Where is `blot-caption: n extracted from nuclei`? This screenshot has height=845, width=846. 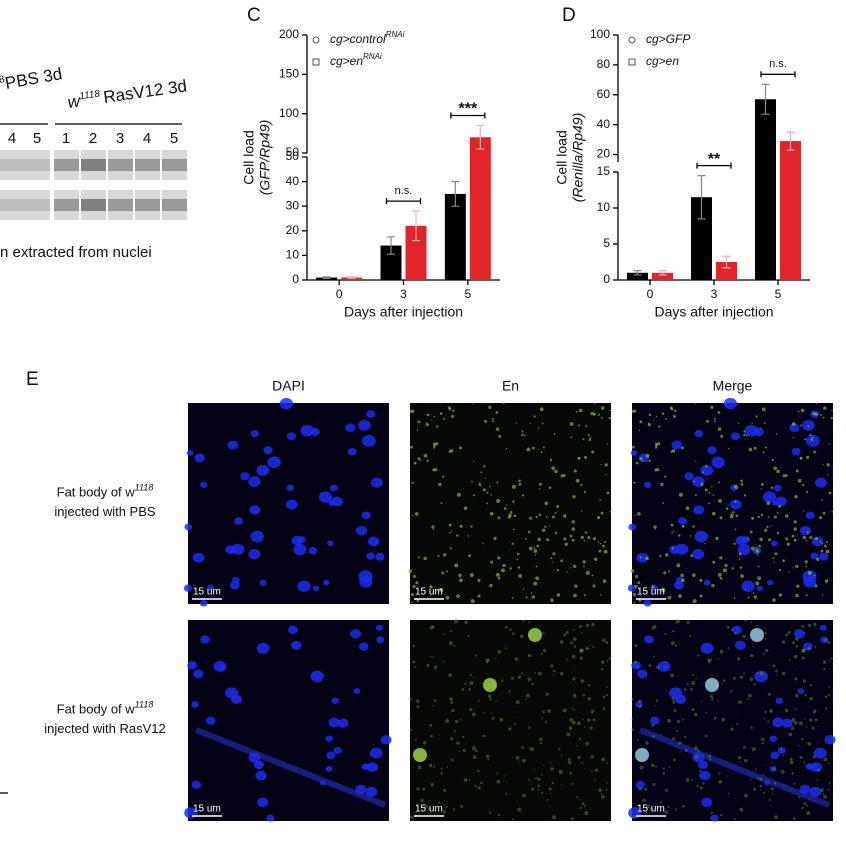
blot-caption: n extracted from nuclei is located at coordinates (76, 252).